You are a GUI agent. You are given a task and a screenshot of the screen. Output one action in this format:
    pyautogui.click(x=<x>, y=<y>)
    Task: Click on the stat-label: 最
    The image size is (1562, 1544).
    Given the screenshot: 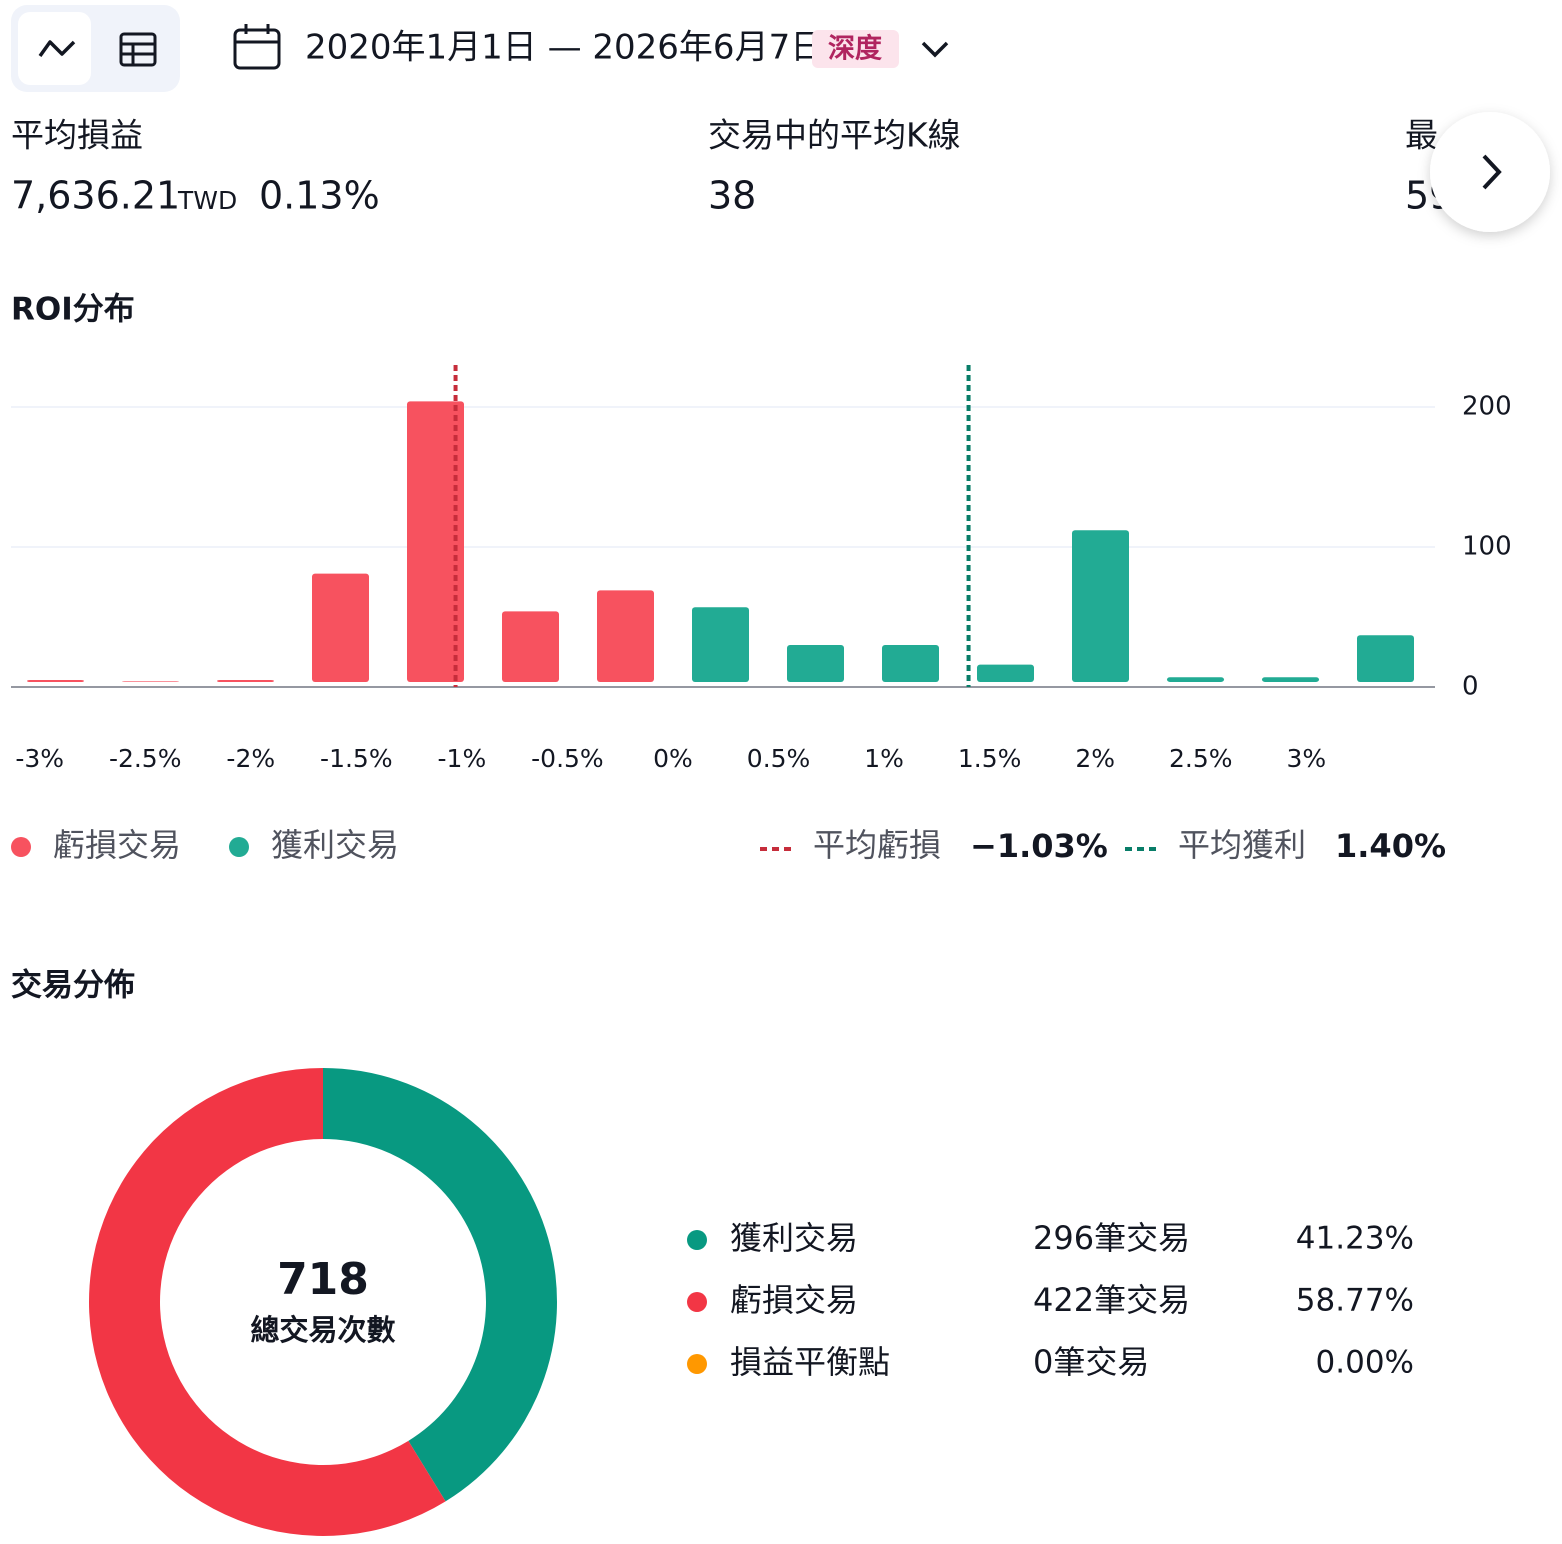 What is the action you would take?
    pyautogui.click(x=1421, y=135)
    